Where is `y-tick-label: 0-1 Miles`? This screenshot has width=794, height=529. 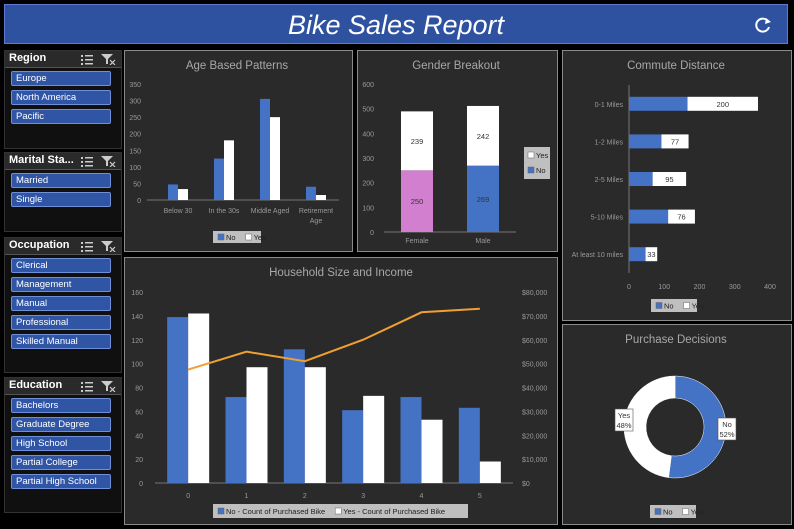
y-tick-label: 0-1 Miles is located at coordinates (609, 105).